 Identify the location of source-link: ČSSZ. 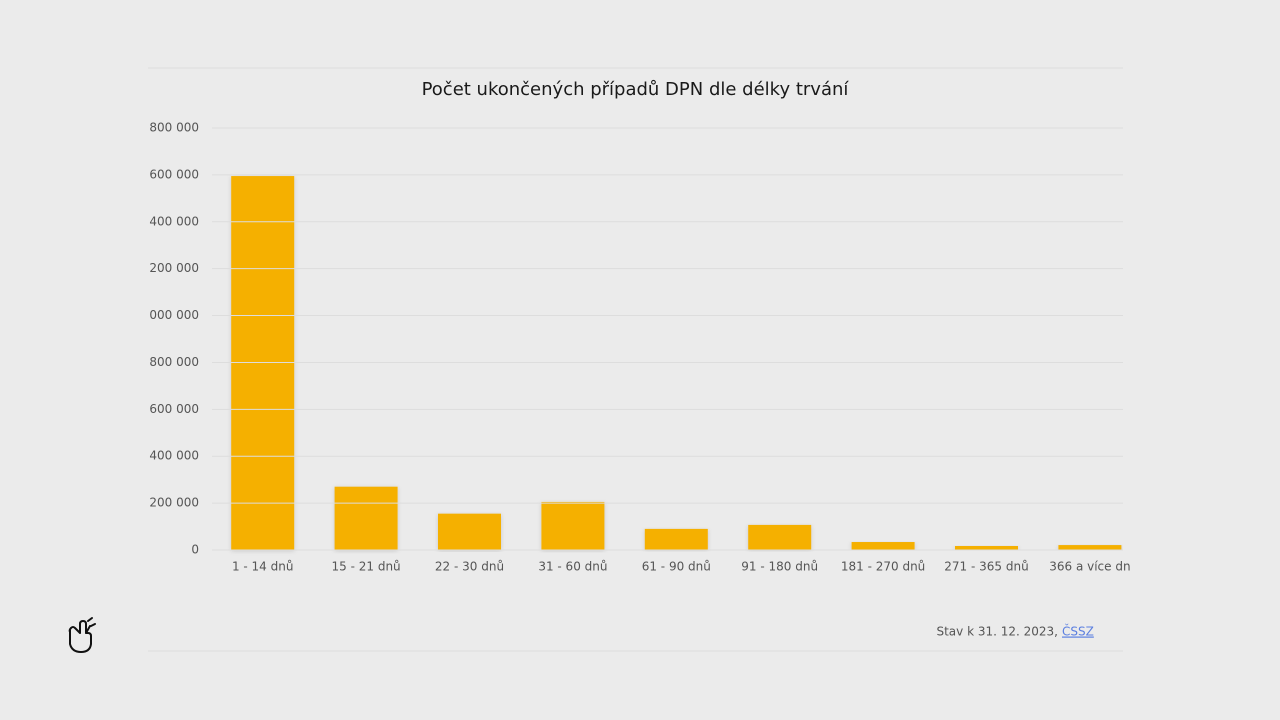
(1078, 631).